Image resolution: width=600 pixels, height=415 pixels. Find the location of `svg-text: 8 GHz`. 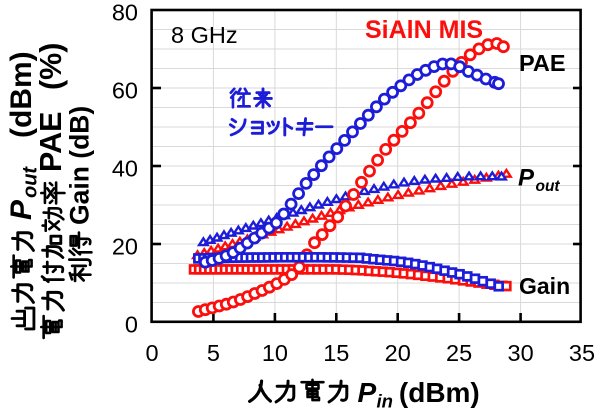

svg-text: 8 GHz is located at coordinates (204, 35).